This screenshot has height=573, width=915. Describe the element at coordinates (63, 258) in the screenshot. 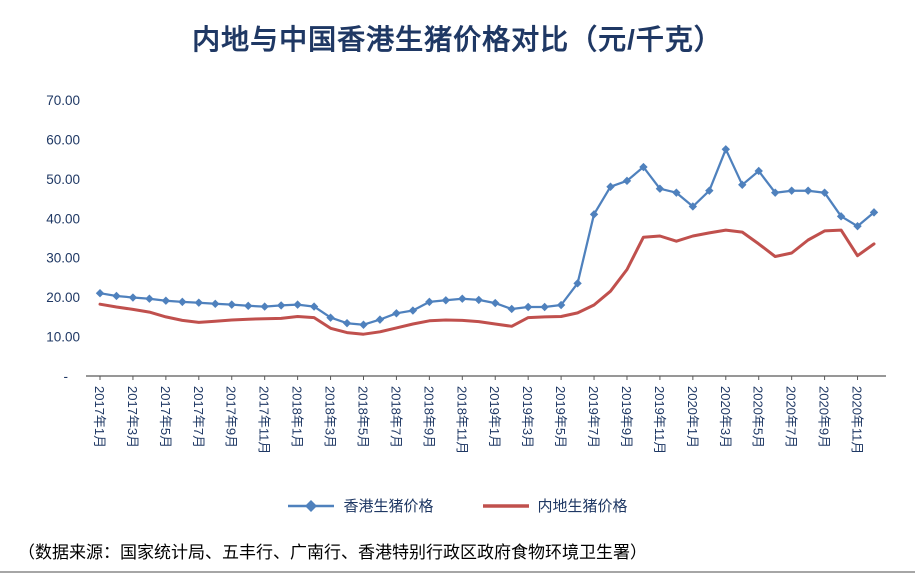

I see `svg-text: 30.00` at that location.